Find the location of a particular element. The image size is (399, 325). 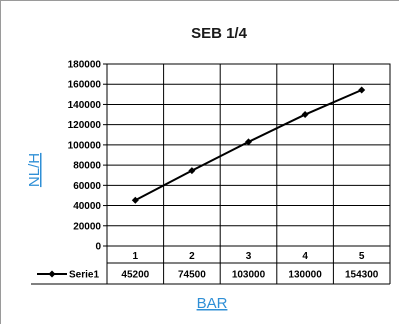

data-table-value: 45200 is located at coordinates (135, 275).